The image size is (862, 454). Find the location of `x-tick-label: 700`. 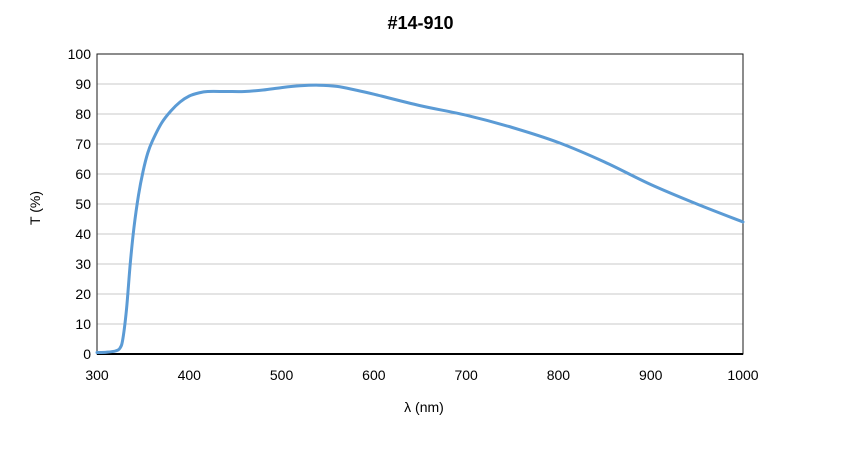

x-tick-label: 700 is located at coordinates (466, 375).